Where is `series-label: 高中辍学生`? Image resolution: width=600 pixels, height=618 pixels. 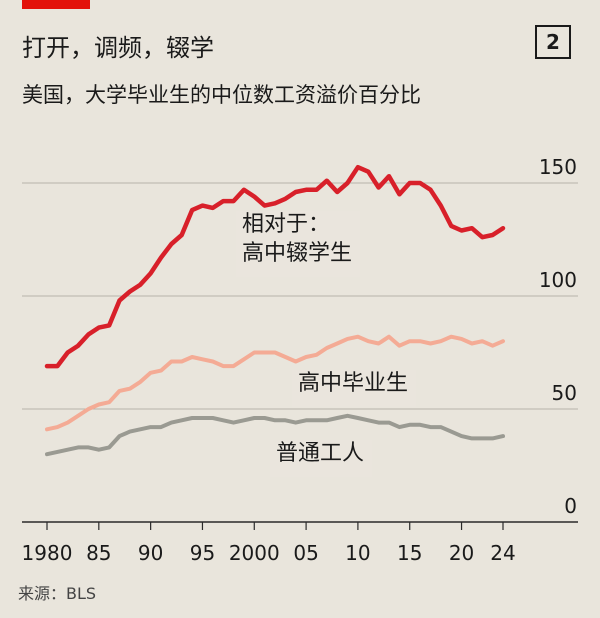 series-label: 高中辍学生 is located at coordinates (297, 253).